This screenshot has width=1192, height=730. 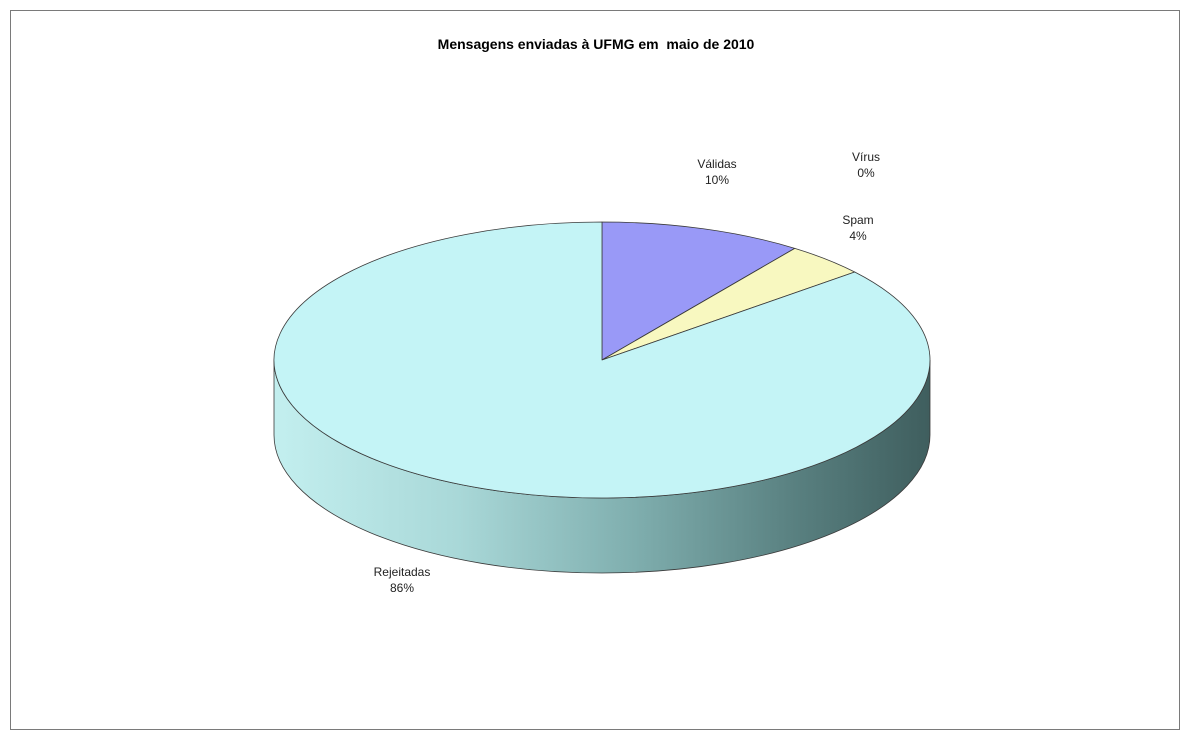 What do you see at coordinates (402, 572) in the screenshot?
I see `slice-label-rejeitadas: Rejeitadas` at bounding box center [402, 572].